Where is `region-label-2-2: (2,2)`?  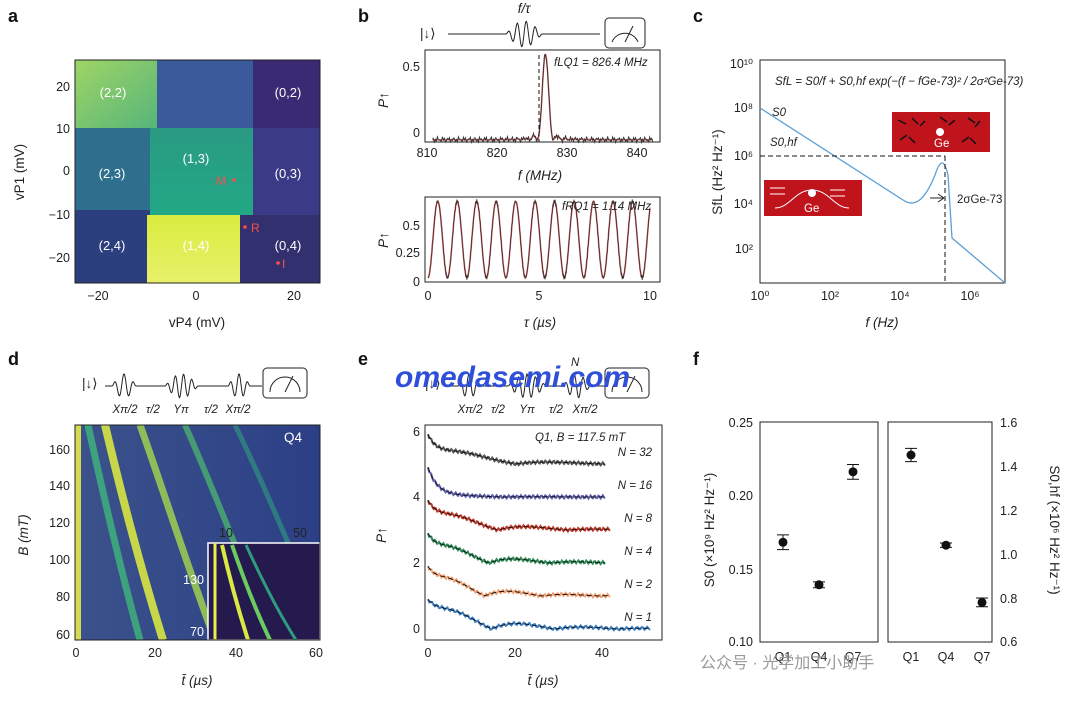 region-label-2-2: (2,2) is located at coordinates (113, 92).